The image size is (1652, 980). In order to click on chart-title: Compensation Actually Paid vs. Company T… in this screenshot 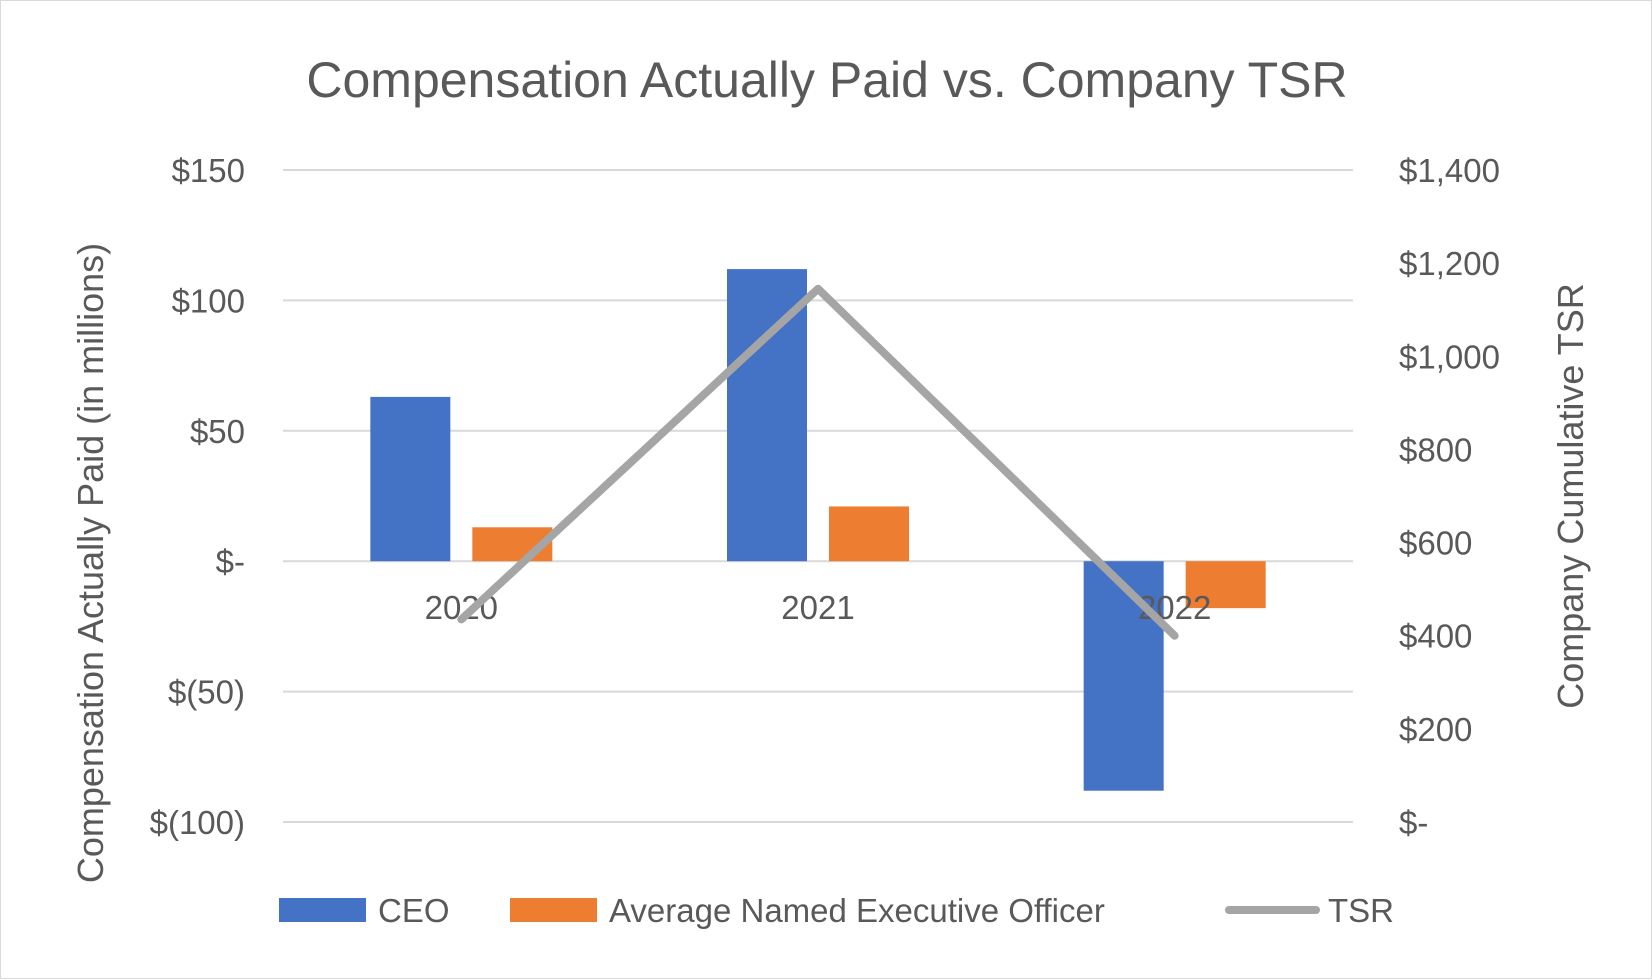, I will do `click(826, 80)`.